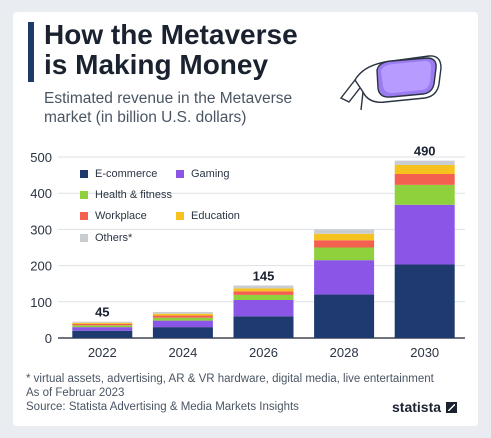 The image size is (491, 438). Describe the element at coordinates (102, 312) in the screenshot. I see `total-label-2022: 45` at that location.